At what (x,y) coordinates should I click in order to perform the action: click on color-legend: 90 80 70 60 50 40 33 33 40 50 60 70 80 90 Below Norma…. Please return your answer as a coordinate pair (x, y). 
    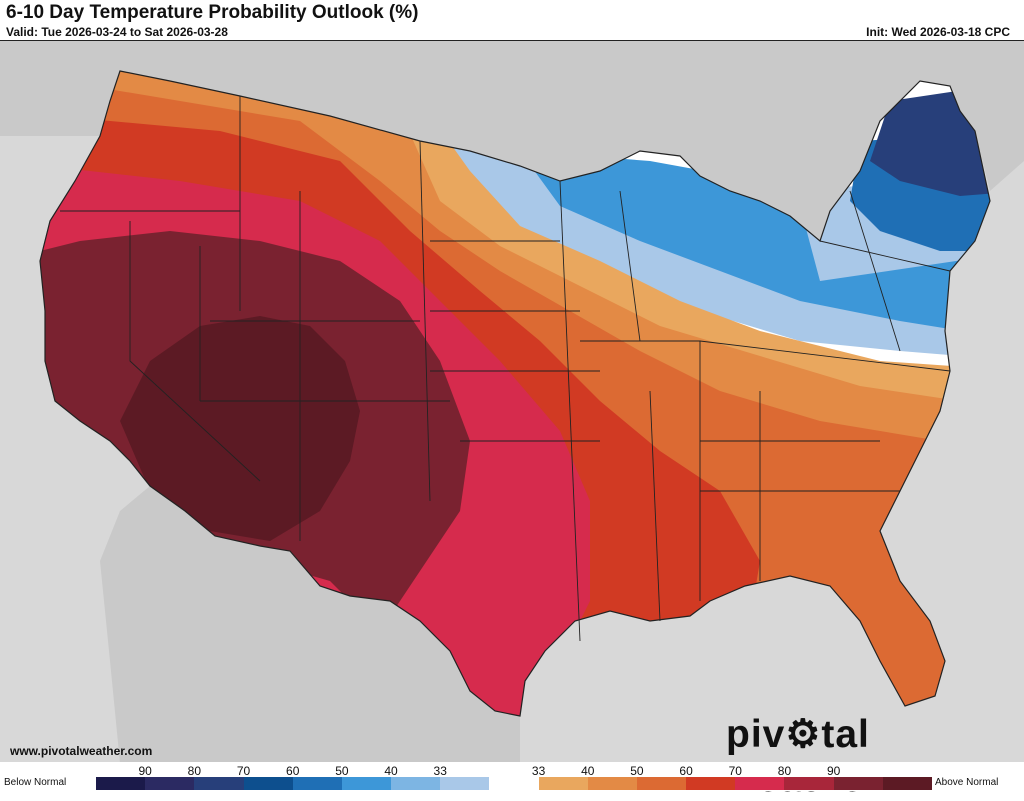
    Looking at the image, I should click on (512, 776).